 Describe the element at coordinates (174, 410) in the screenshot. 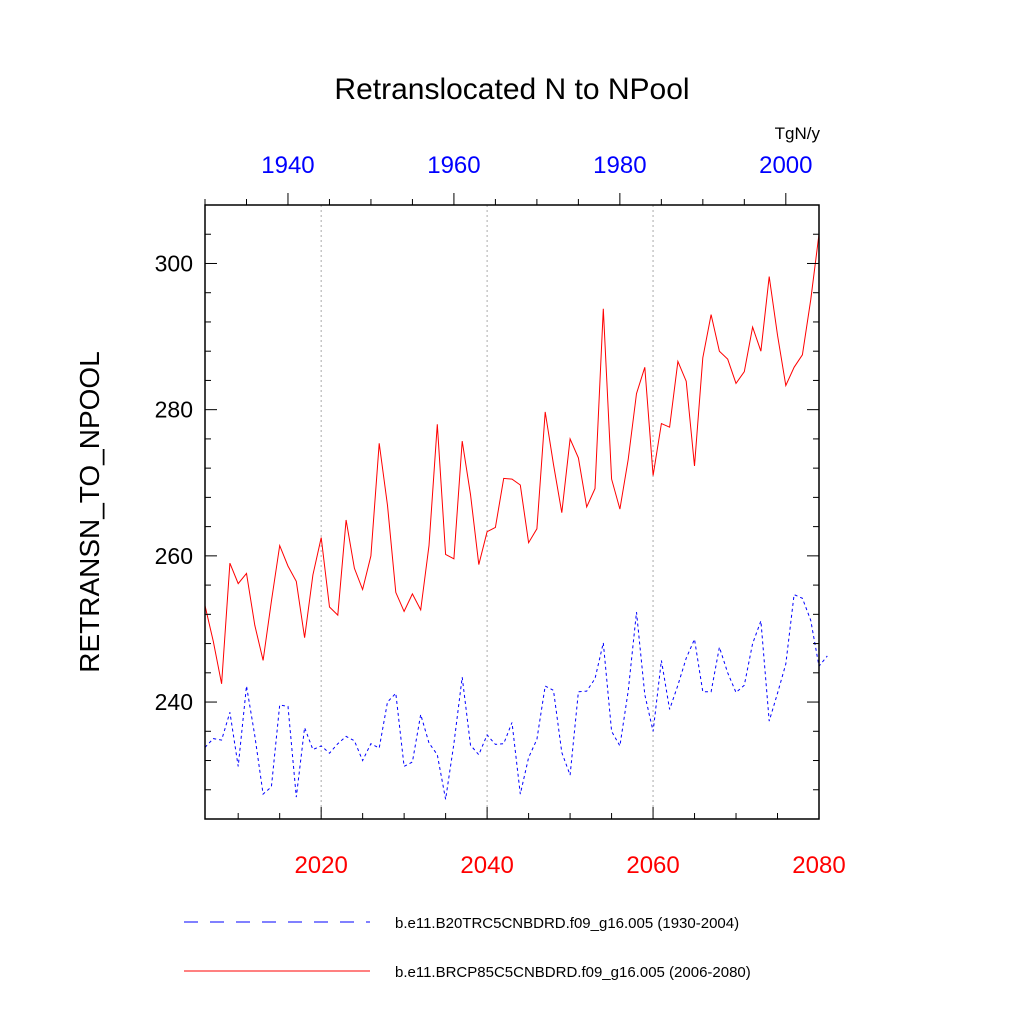

I see `y-tick-label: 280` at that location.